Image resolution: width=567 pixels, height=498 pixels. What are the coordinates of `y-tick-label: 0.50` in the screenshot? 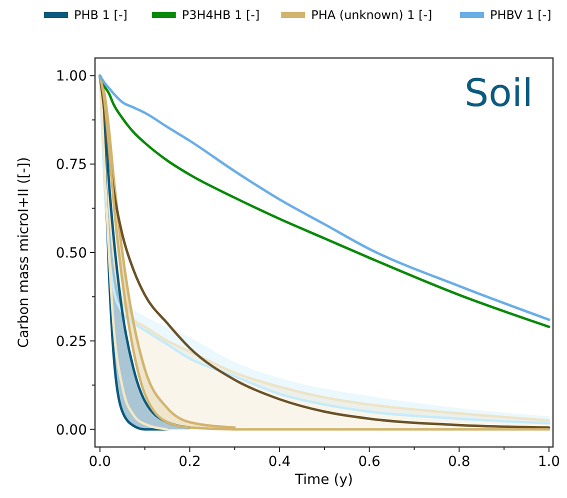 It's located at (71, 254).